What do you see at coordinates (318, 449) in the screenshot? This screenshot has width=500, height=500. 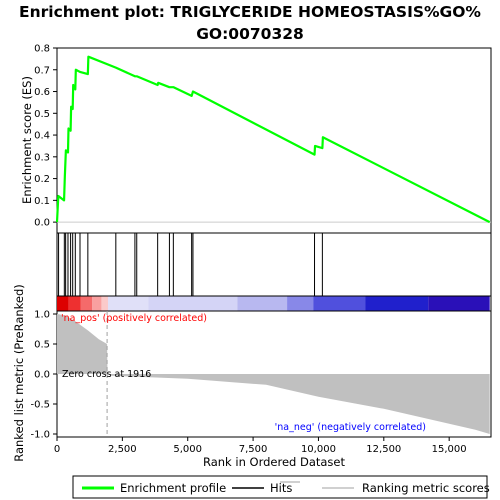 I see `x-tick-label-4: 10,000` at bounding box center [318, 449].